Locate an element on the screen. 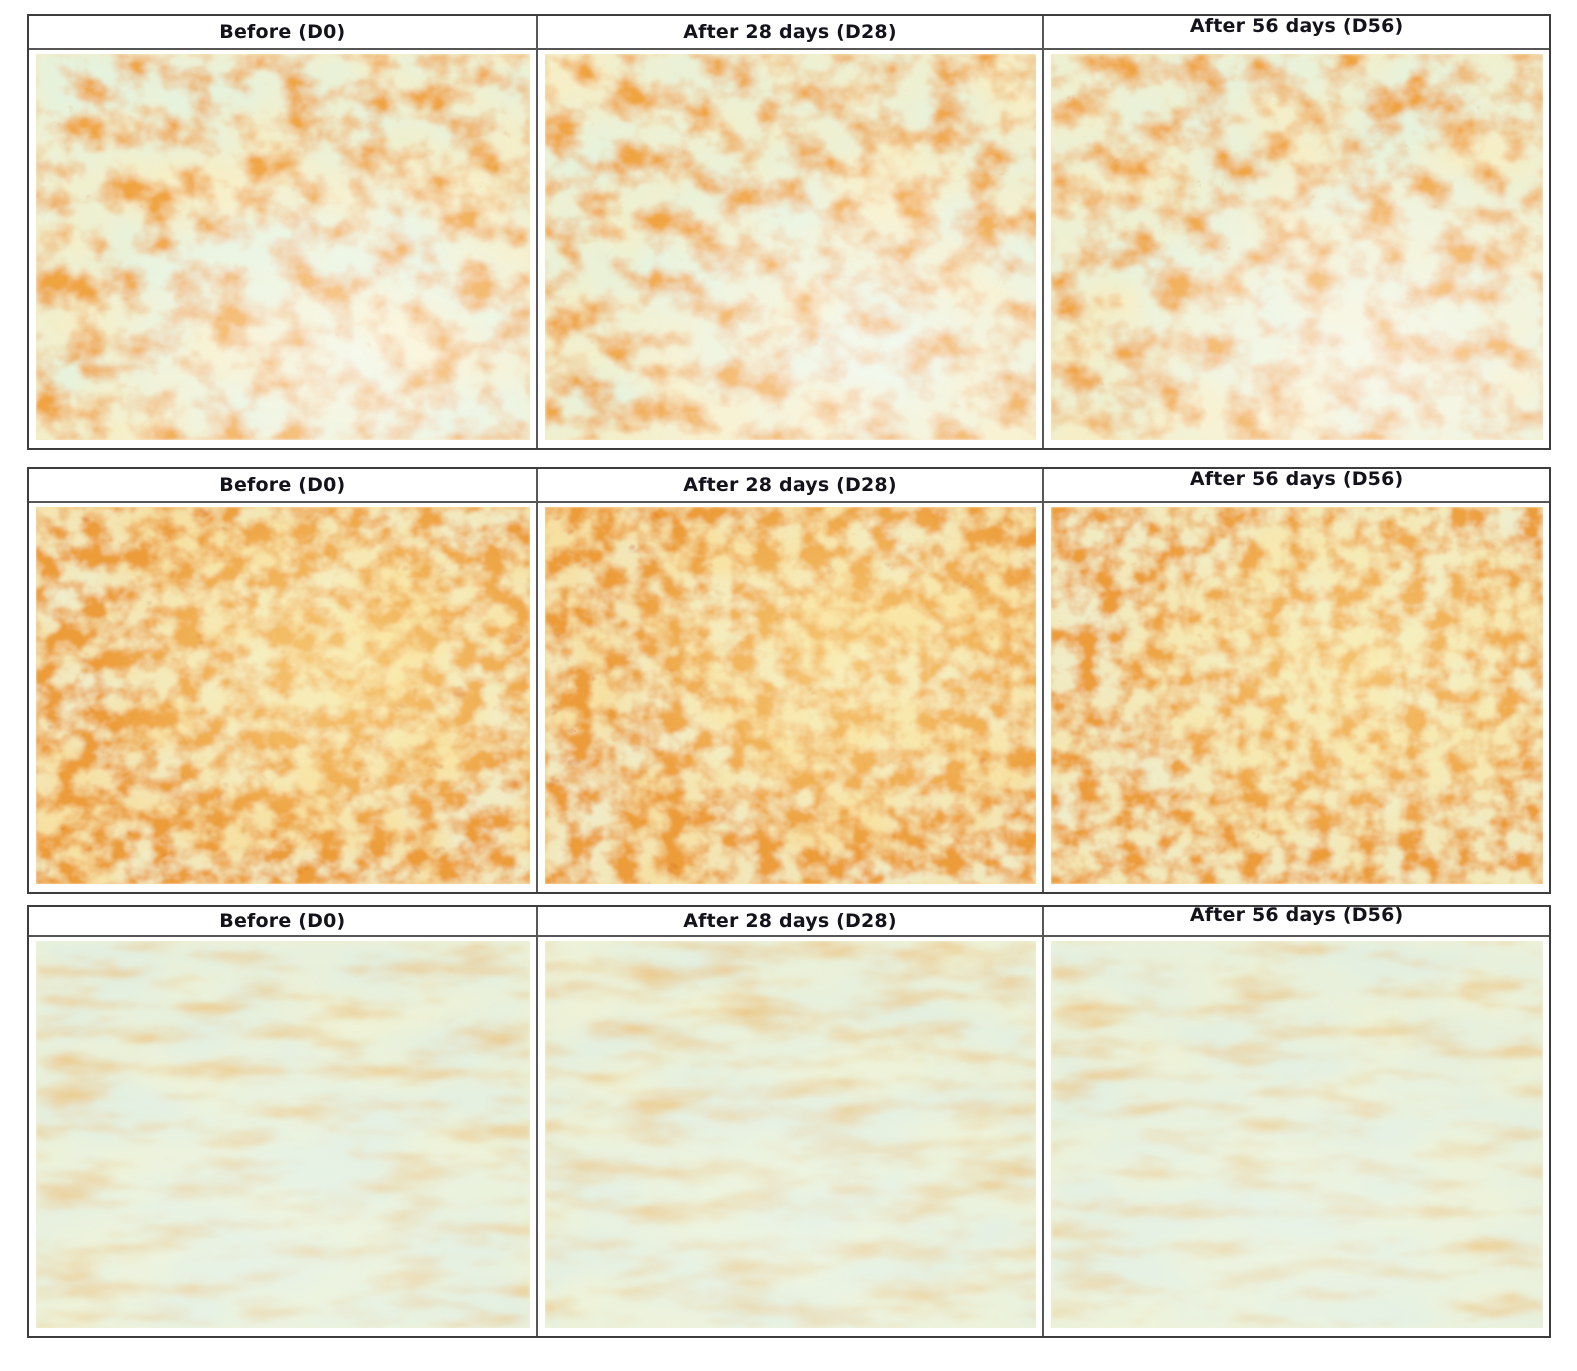  skin-photo-subject3-before-d0 is located at coordinates (283, 1134).